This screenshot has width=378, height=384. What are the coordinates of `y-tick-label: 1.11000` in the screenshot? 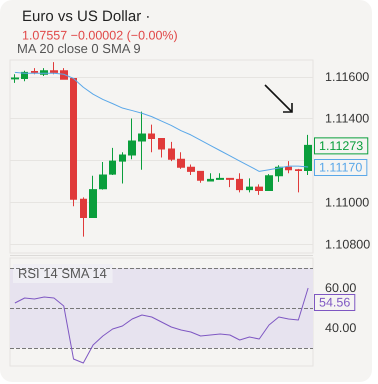 It's located at (347, 203).